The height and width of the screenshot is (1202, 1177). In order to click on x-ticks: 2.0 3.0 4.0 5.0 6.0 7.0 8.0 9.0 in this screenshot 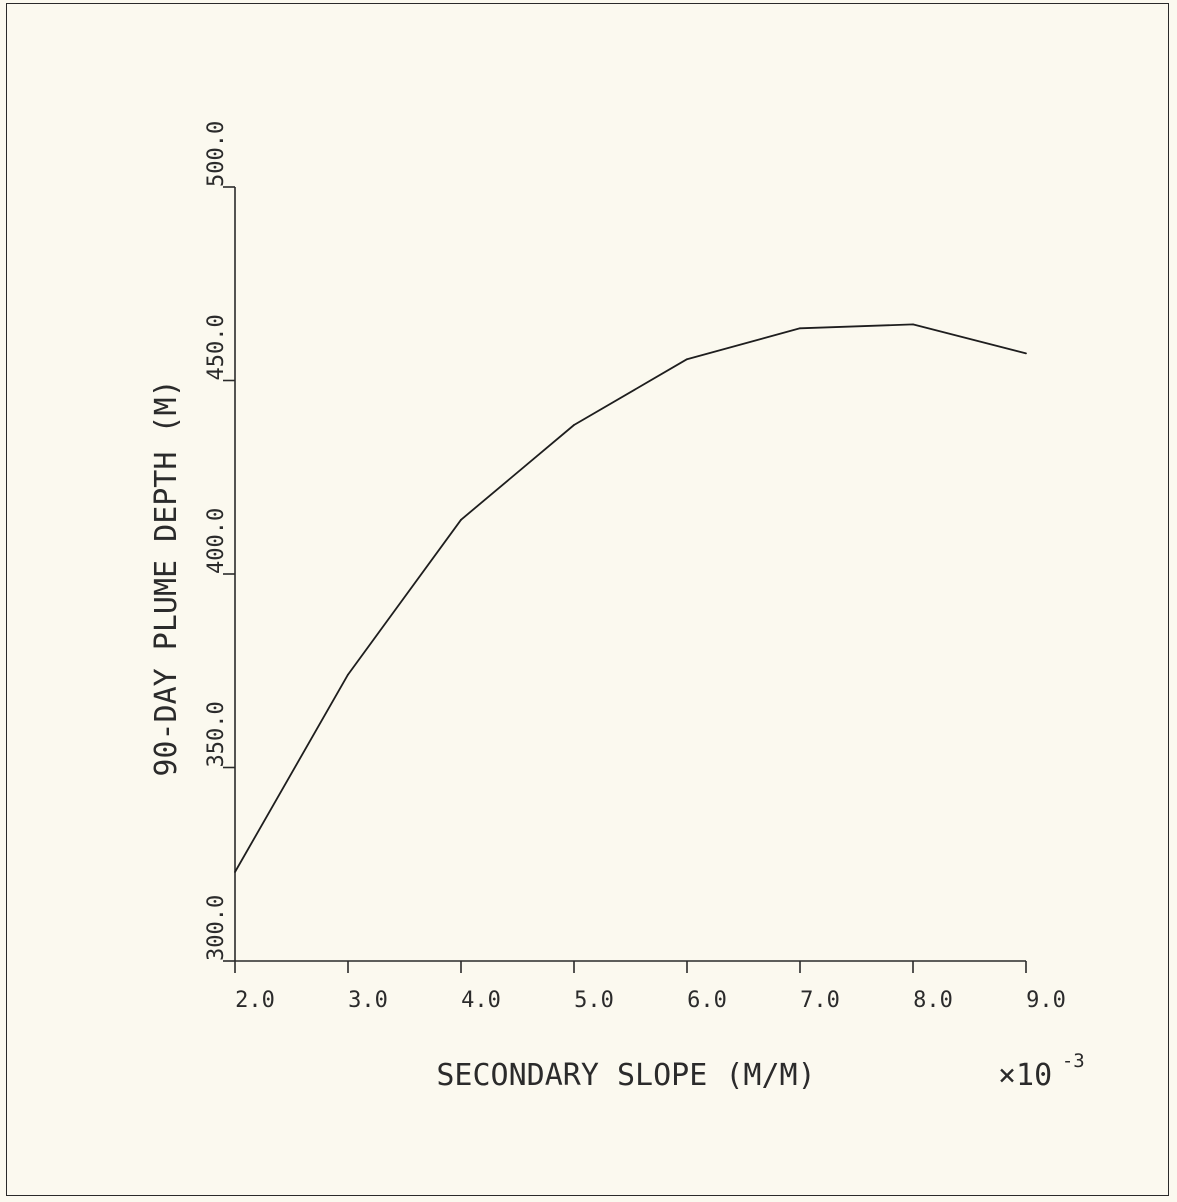, I will do `click(650, 987)`.